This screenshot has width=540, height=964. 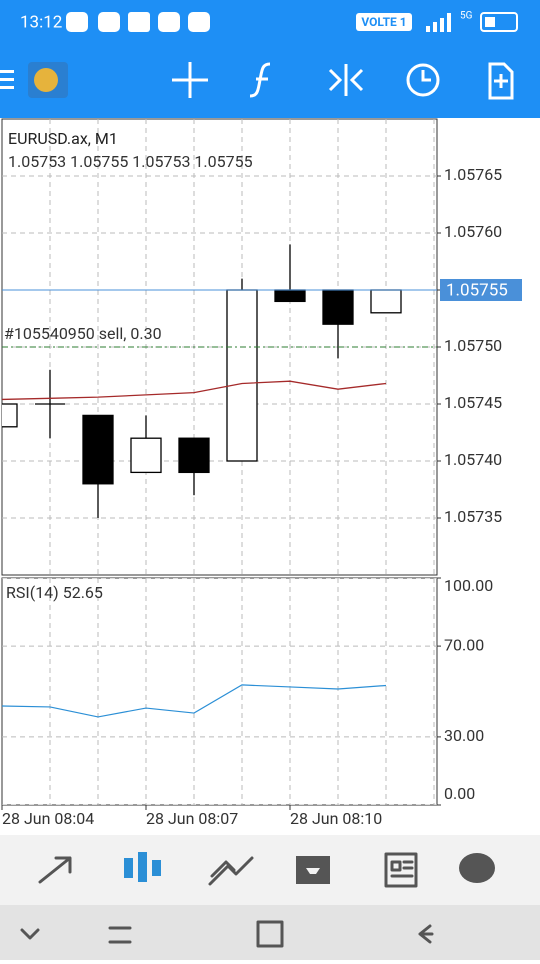 What do you see at coordinates (227, 934) in the screenshot?
I see `system-buttons` at bounding box center [227, 934].